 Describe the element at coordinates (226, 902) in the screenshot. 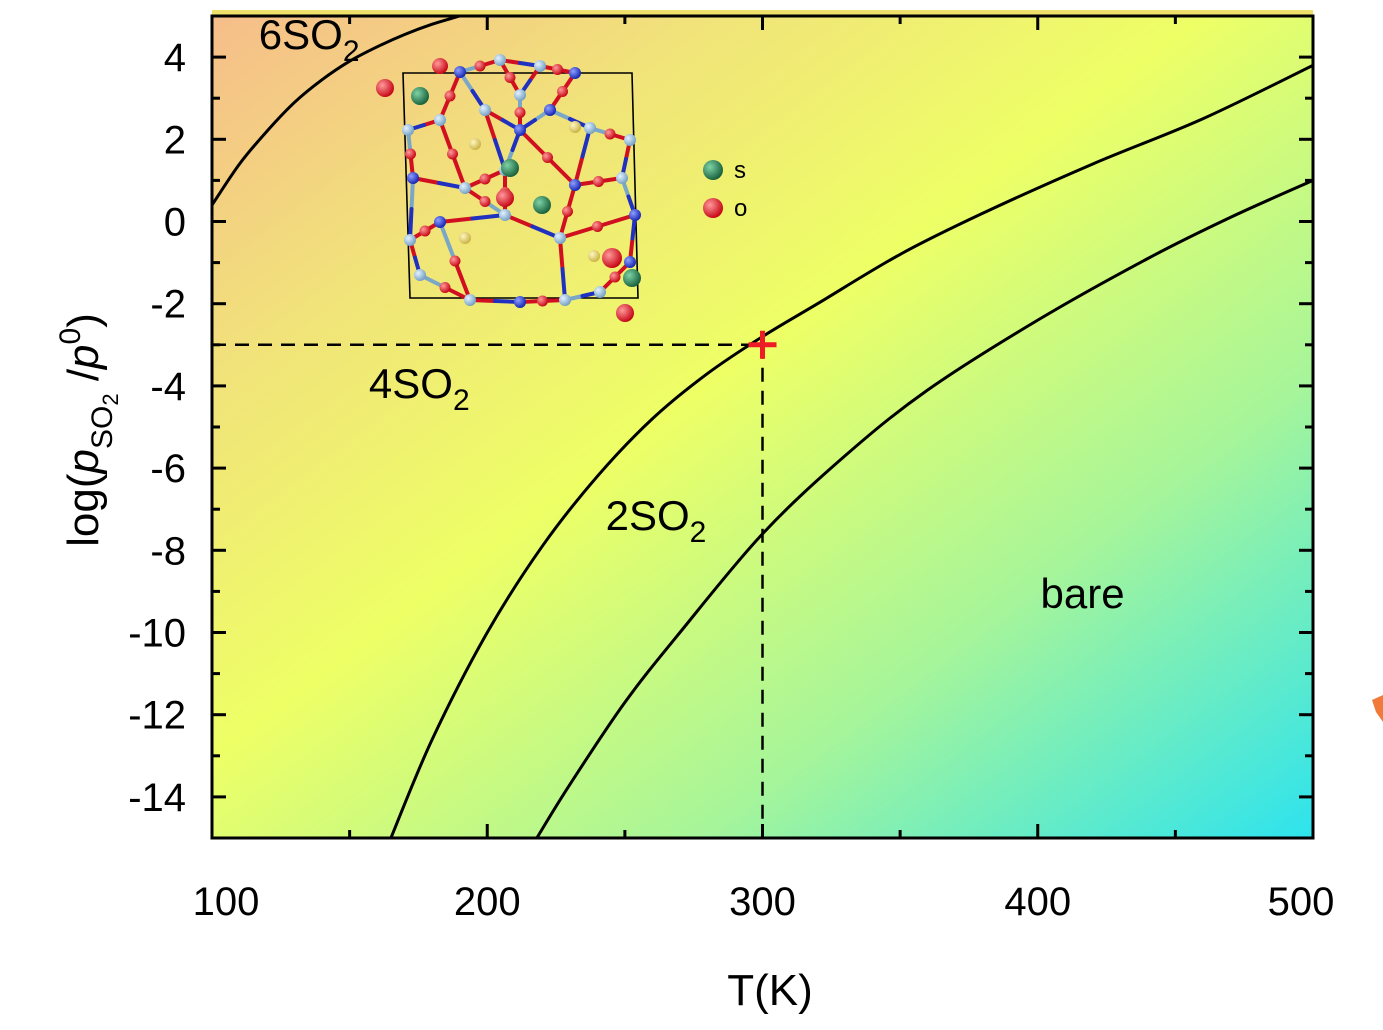

I see `x-tick-label: 100` at that location.